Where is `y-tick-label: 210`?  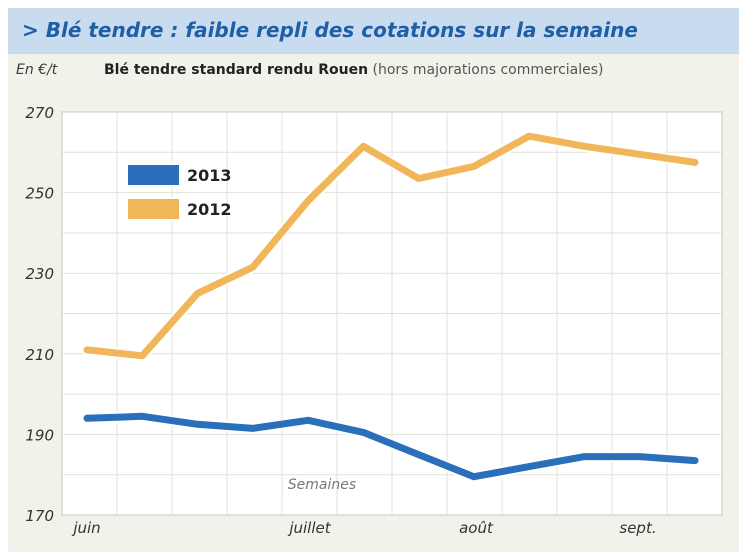 y-tick-label: 210 is located at coordinates (39, 355).